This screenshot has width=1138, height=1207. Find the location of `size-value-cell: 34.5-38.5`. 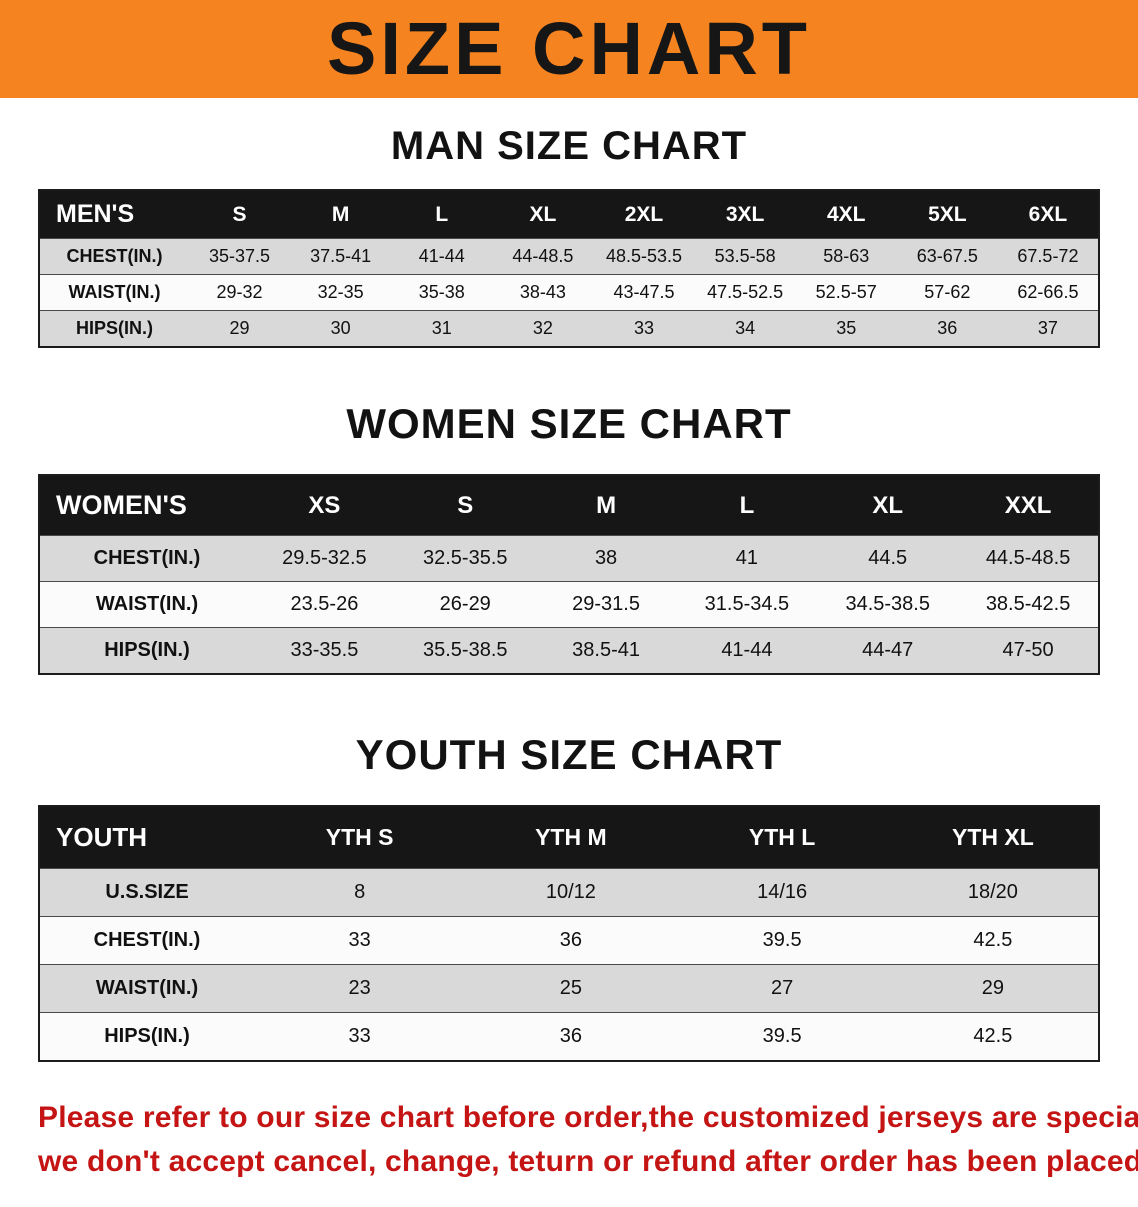

size-value-cell: 34.5-38.5 is located at coordinates (888, 604).